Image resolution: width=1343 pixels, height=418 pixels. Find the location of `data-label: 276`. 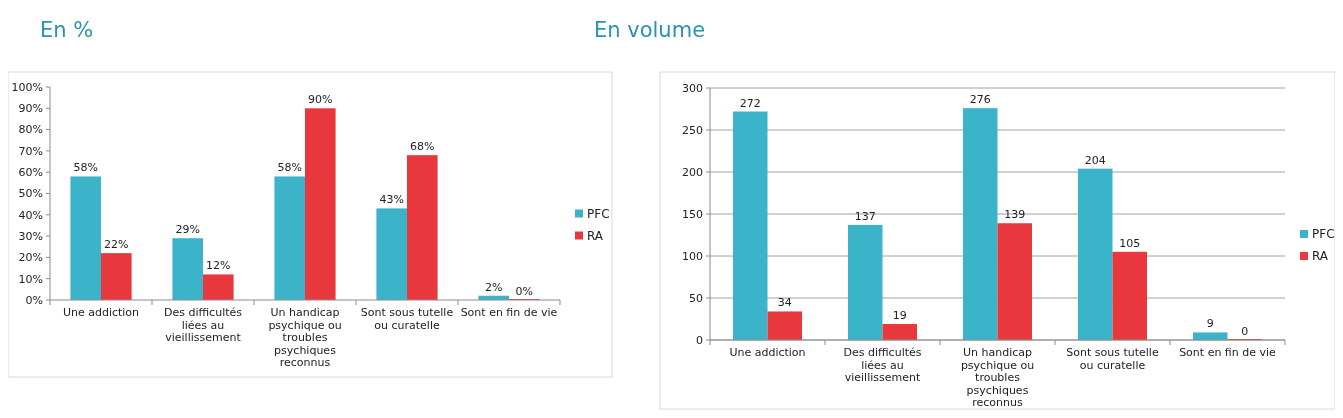

data-label: 276 is located at coordinates (980, 100).